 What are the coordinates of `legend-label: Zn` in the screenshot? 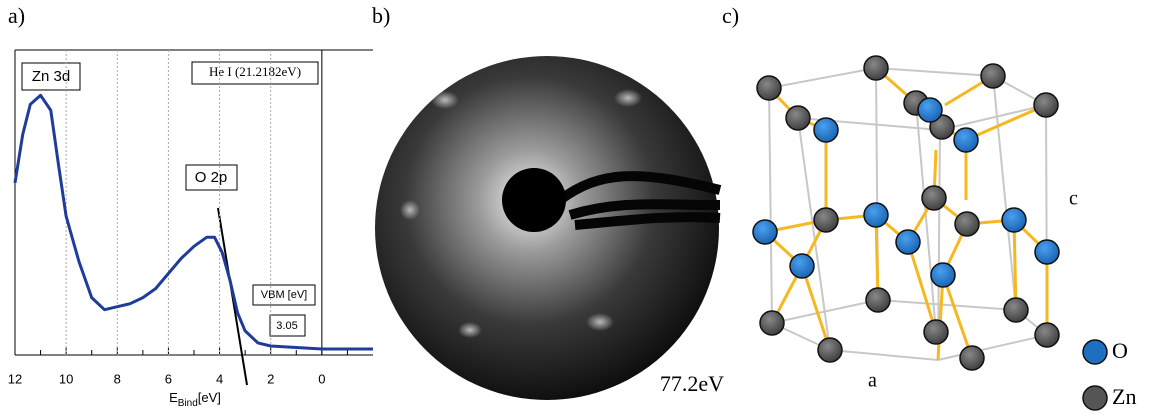 It's located at (1124, 396).